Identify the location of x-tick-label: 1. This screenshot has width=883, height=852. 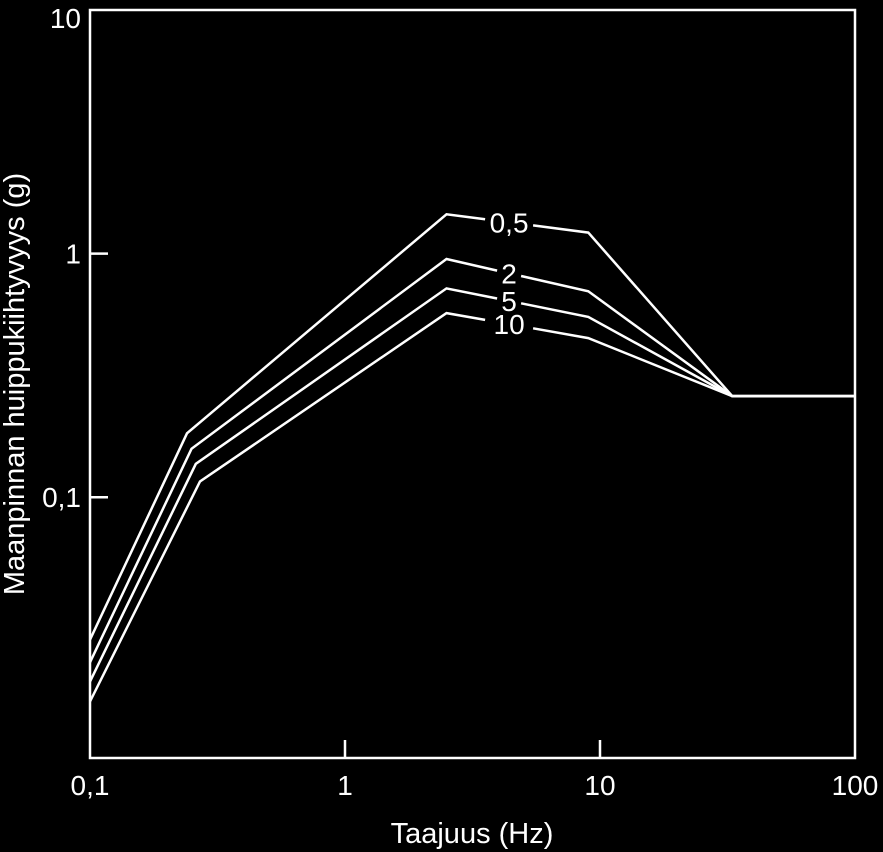
(345, 785).